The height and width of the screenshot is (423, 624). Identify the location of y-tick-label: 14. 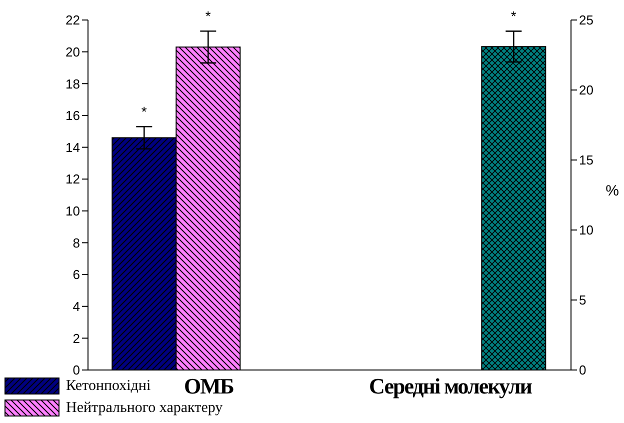
(73, 147).